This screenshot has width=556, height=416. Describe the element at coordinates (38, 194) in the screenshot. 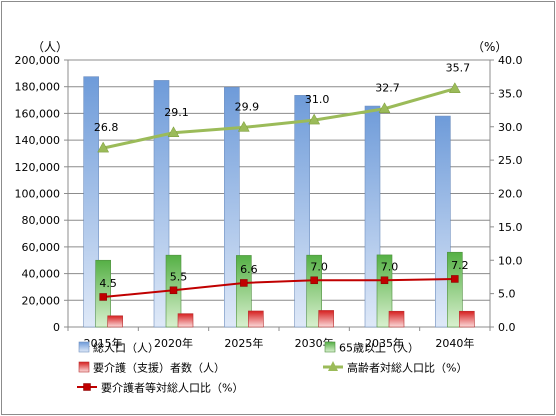

I see `left-tick-label: 100,000` at that location.